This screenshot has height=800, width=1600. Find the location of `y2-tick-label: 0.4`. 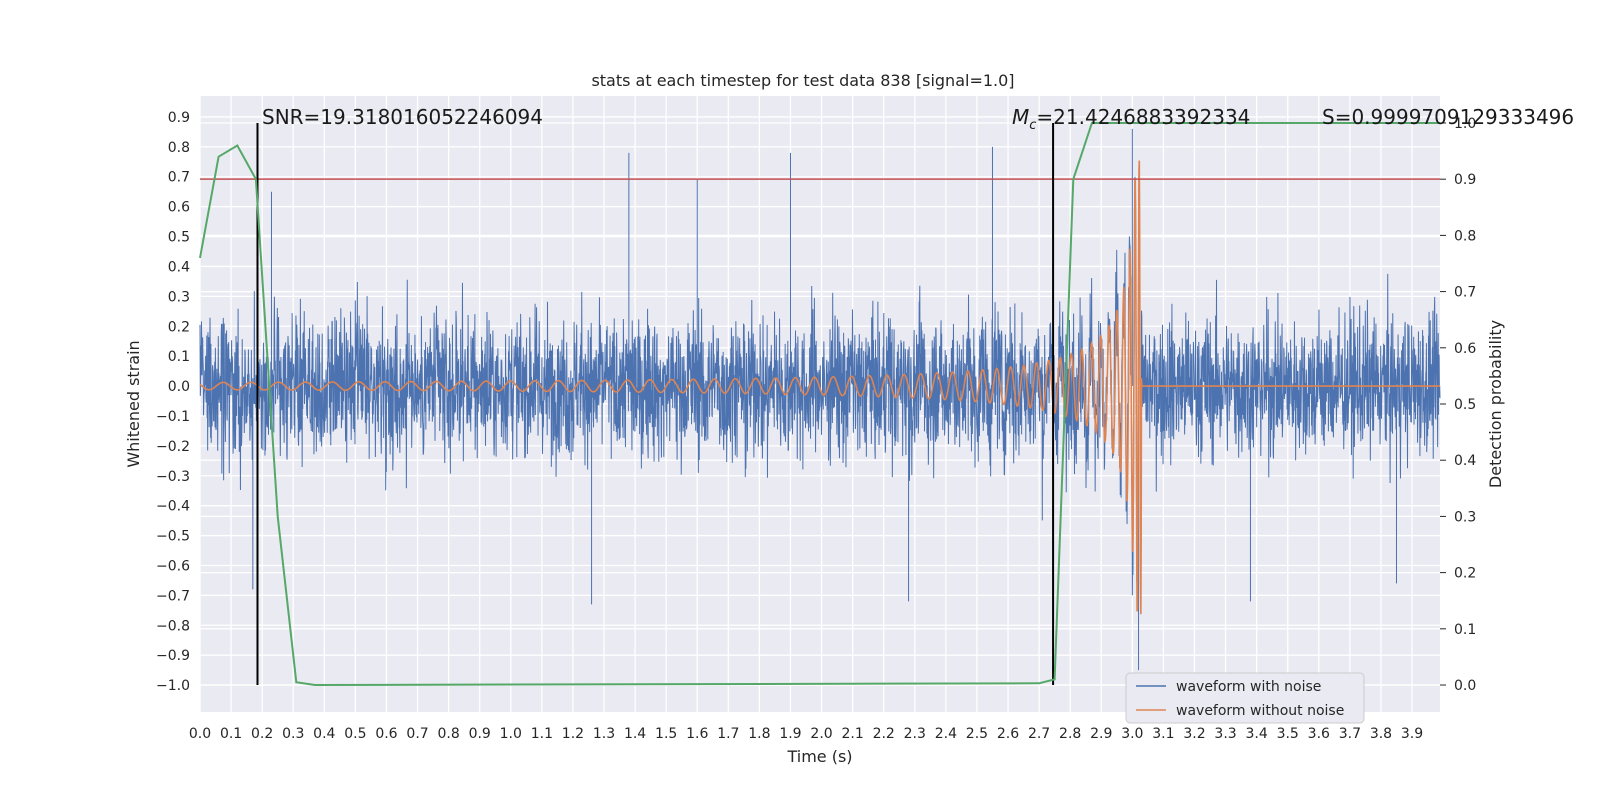

y2-tick-label: 0.4 is located at coordinates (1465, 461).